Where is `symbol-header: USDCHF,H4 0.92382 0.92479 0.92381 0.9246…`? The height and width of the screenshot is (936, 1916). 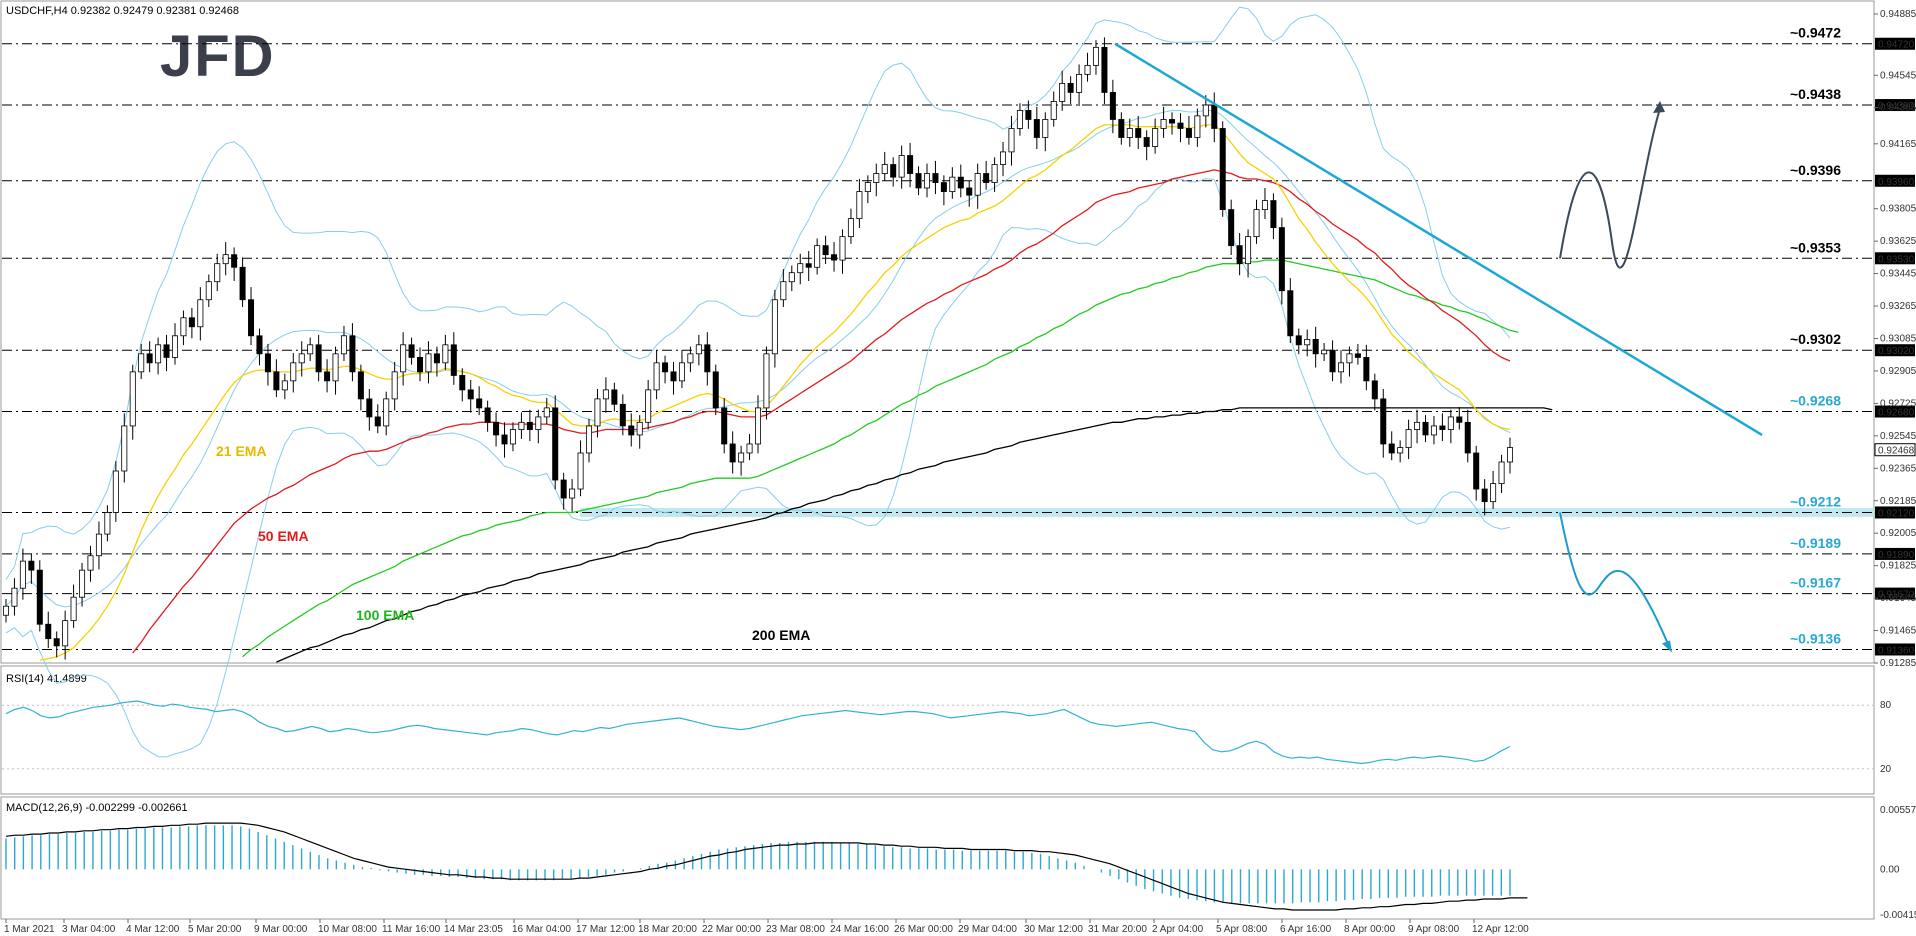 symbol-header: USDCHF,H4 0.92382 0.92479 0.92381 0.9246… is located at coordinates (122, 11).